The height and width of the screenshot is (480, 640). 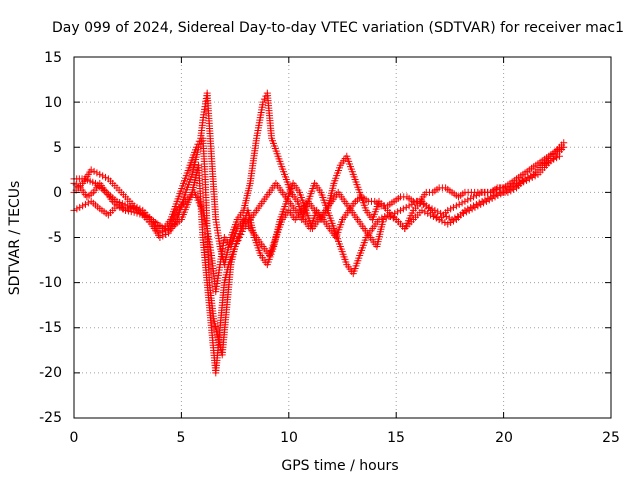 I want to click on x-tick-label: 10, so click(x=289, y=438).